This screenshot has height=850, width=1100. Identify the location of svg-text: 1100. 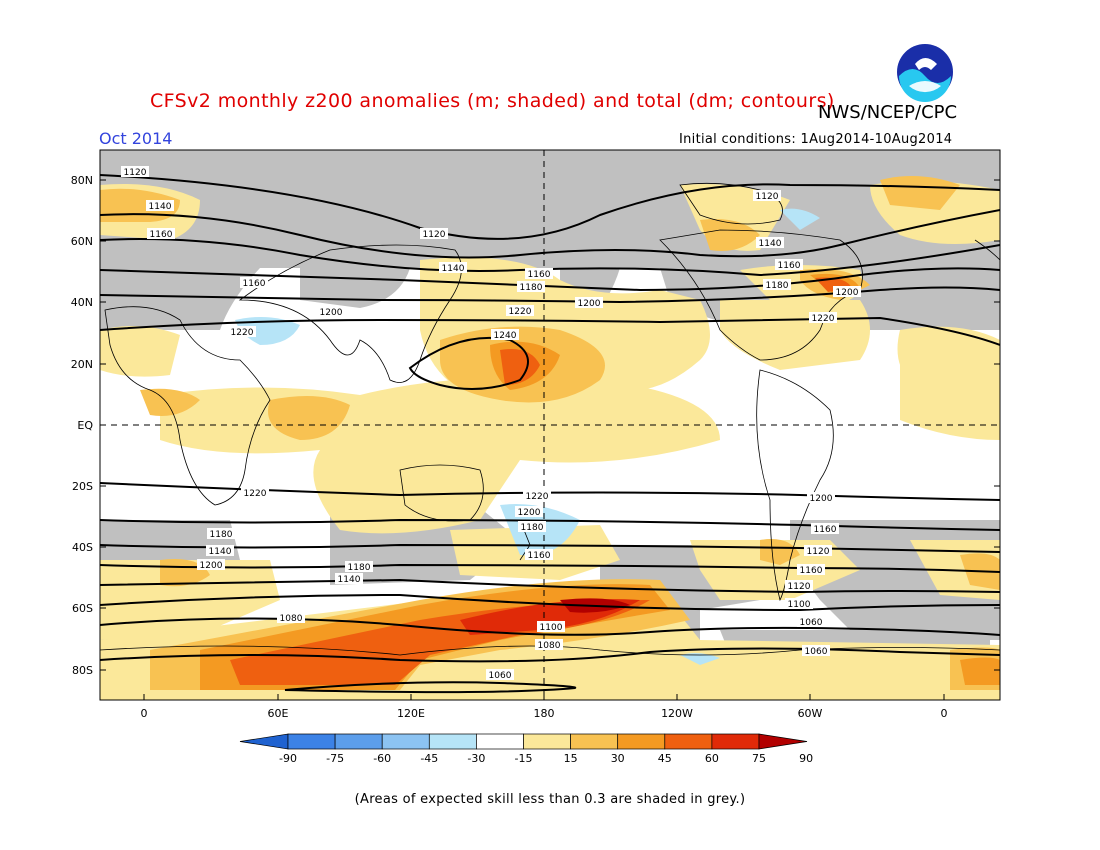
(799, 605).